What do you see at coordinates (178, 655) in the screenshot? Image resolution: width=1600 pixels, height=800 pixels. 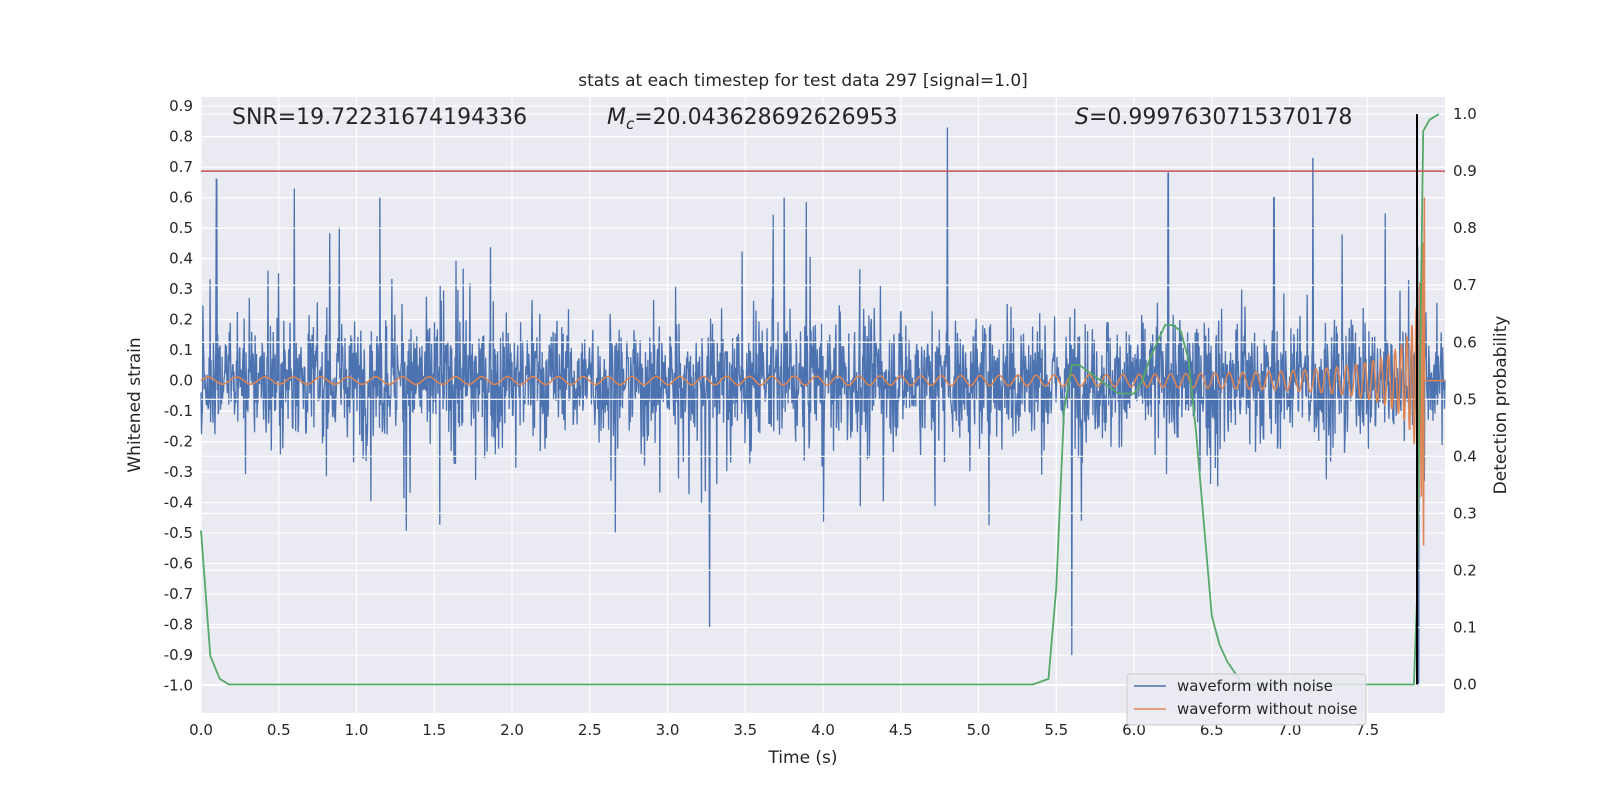 I see `y-tick-label: -0.9` at bounding box center [178, 655].